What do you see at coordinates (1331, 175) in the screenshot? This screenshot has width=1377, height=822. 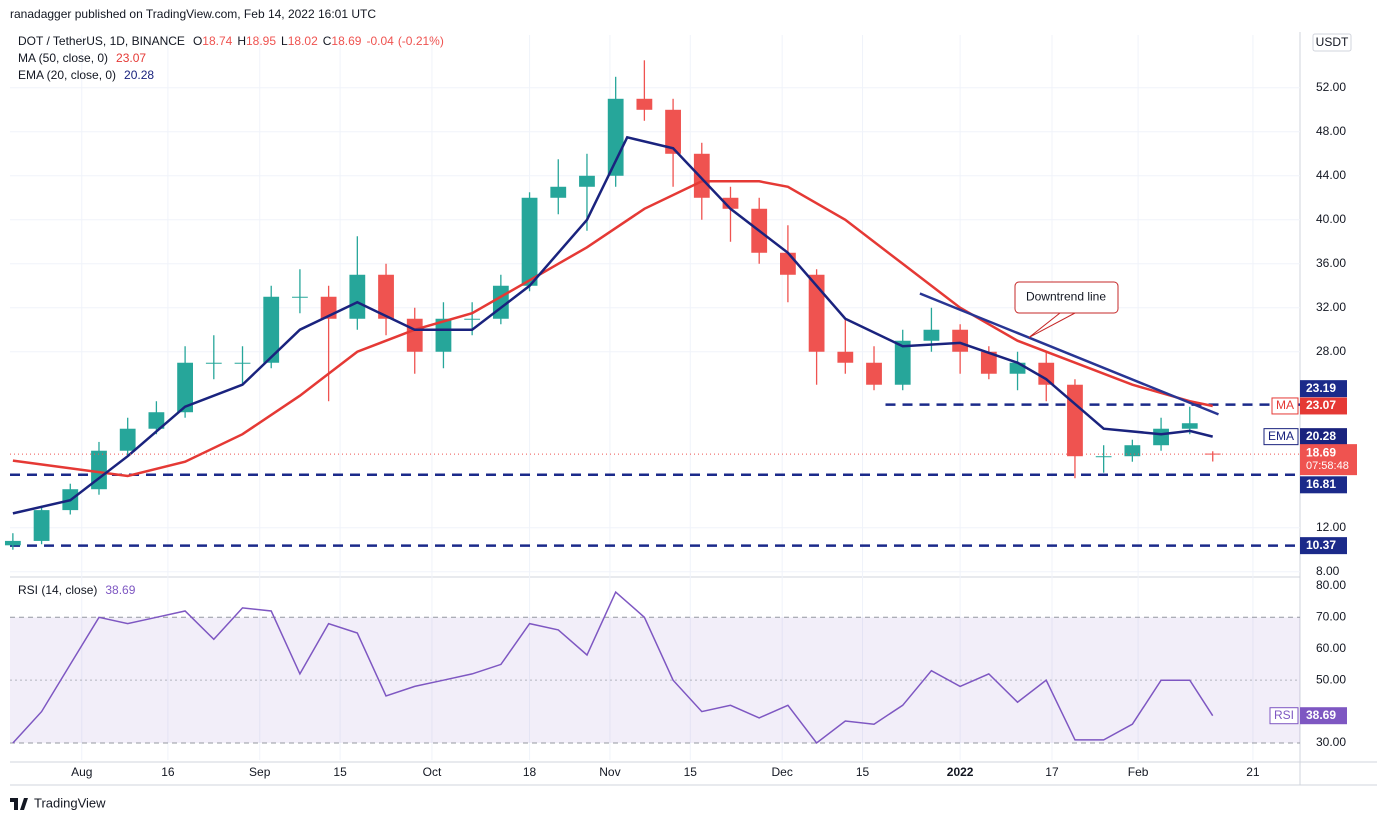 I see `y-tick-label: 44.00` at bounding box center [1331, 175].